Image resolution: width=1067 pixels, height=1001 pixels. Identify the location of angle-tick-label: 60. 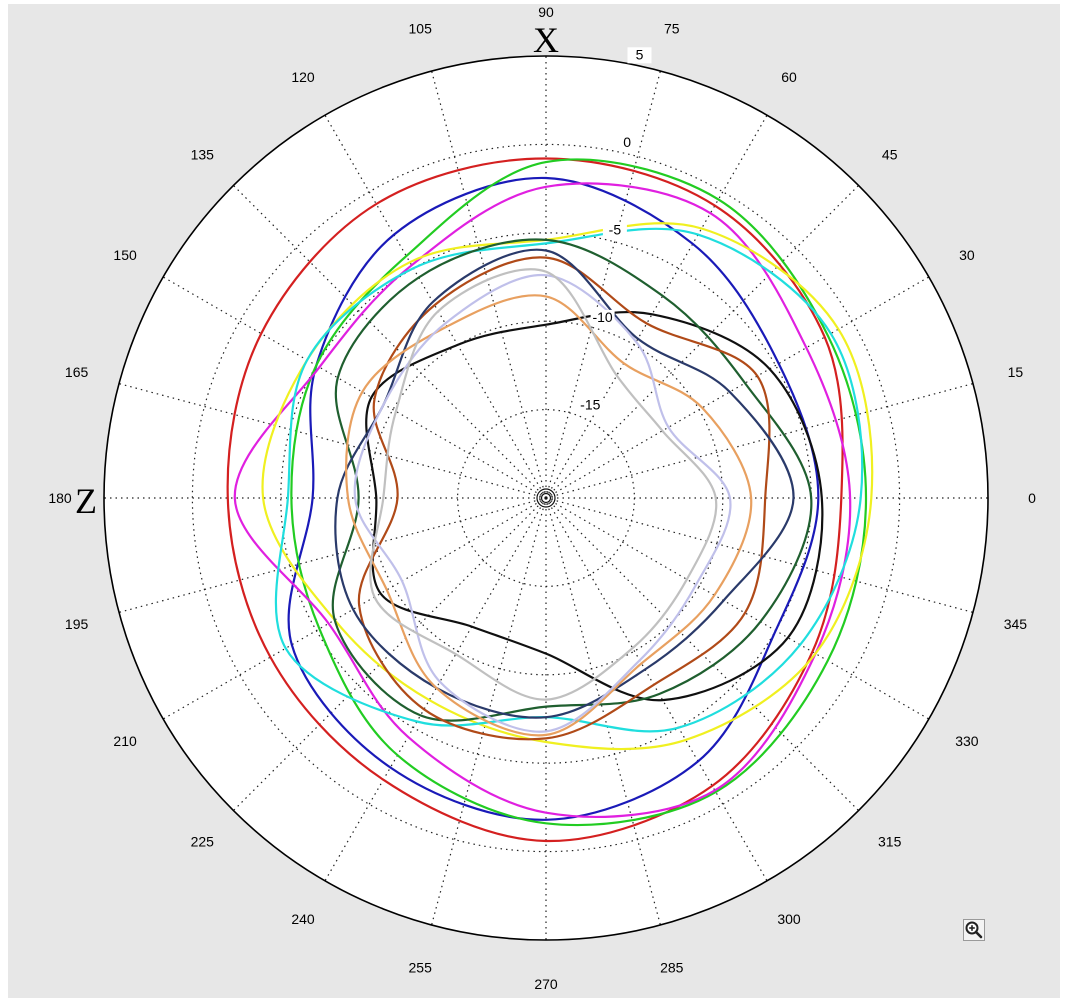
(789, 77).